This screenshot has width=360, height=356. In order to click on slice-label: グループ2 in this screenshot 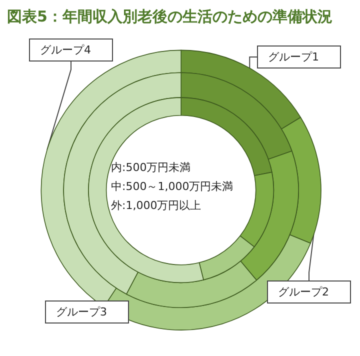, I will do `click(303, 292)`.